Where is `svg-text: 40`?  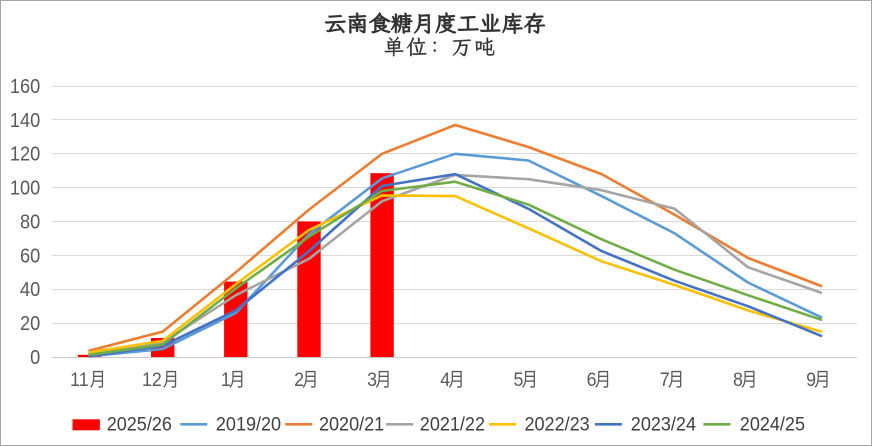
svg-text: 40 is located at coordinates (30, 290).